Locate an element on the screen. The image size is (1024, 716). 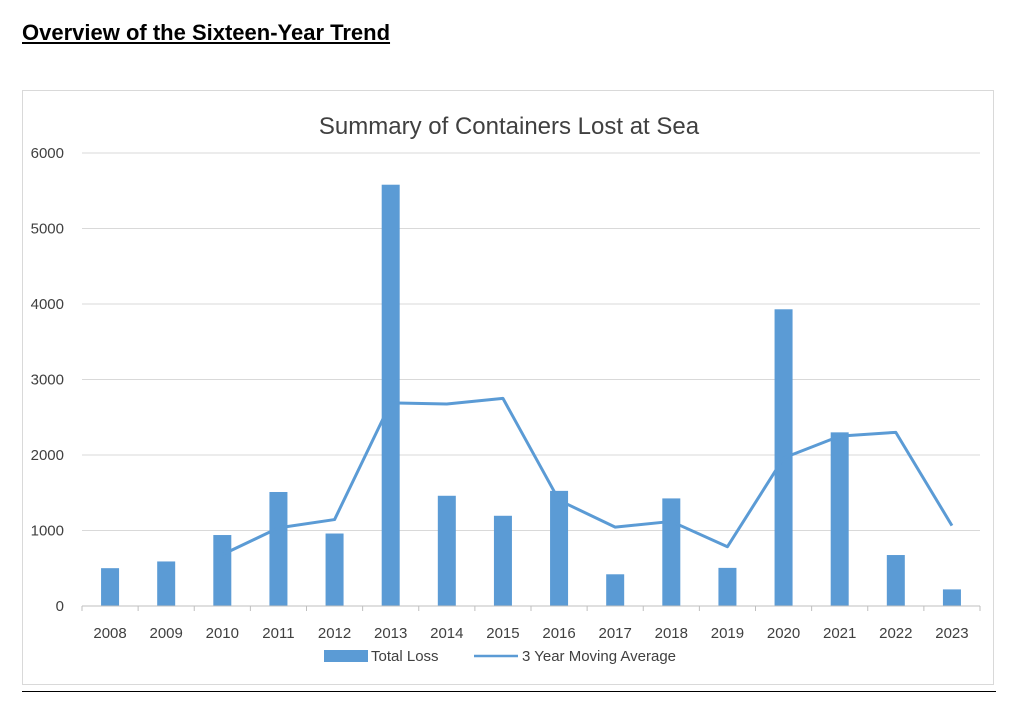
legend-swatch-total-loss is located at coordinates (346, 656).